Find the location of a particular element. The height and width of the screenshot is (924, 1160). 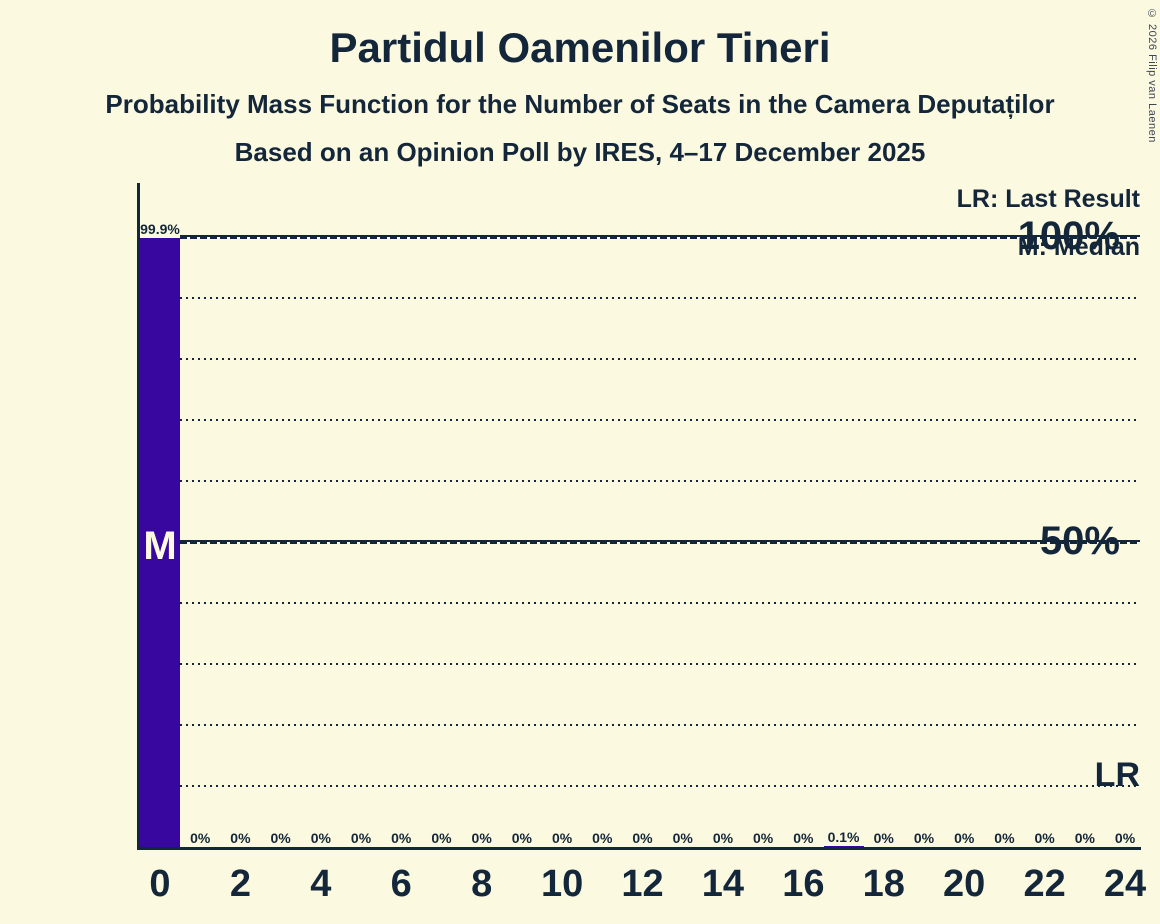

x-tick-label-2: 2 is located at coordinates (240, 884).